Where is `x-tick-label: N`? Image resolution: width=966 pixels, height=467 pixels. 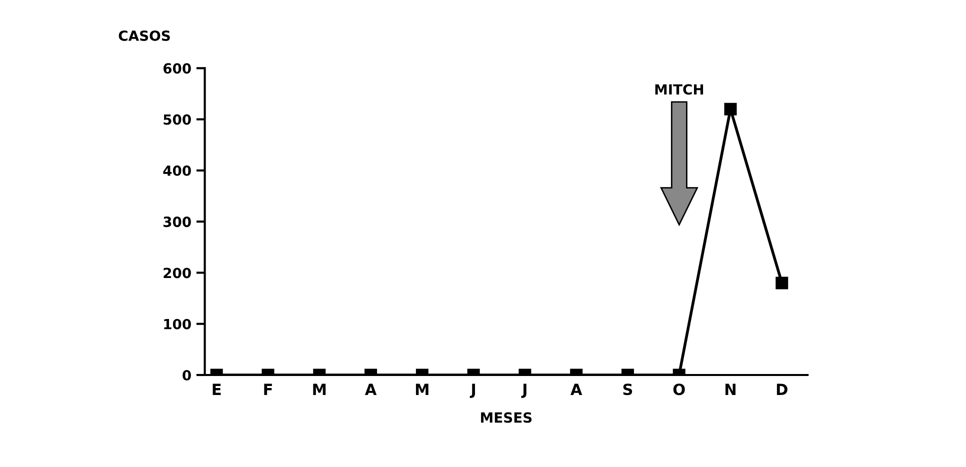
x-tick-label: N is located at coordinates (731, 389).